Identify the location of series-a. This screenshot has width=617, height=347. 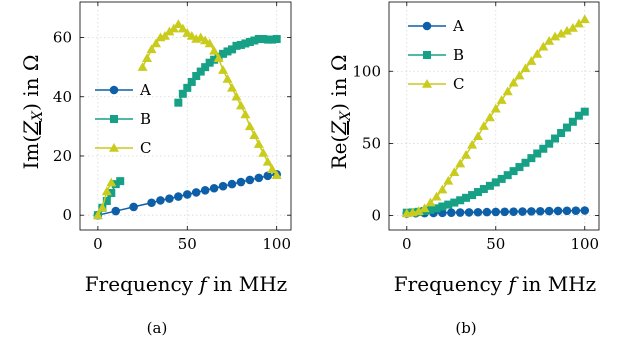
(187, 195).